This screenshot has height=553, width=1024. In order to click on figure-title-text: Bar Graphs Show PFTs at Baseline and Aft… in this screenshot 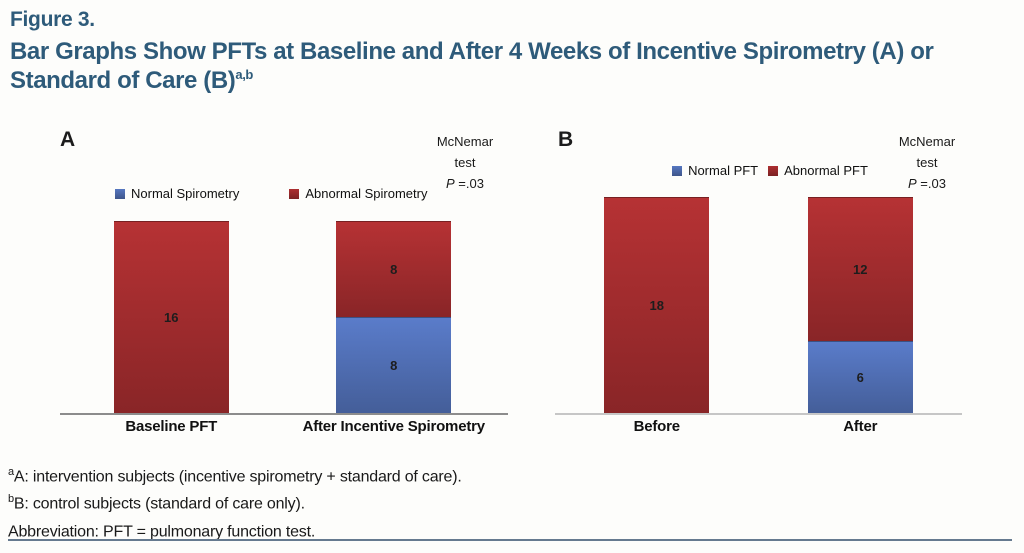, I will do `click(472, 66)`.